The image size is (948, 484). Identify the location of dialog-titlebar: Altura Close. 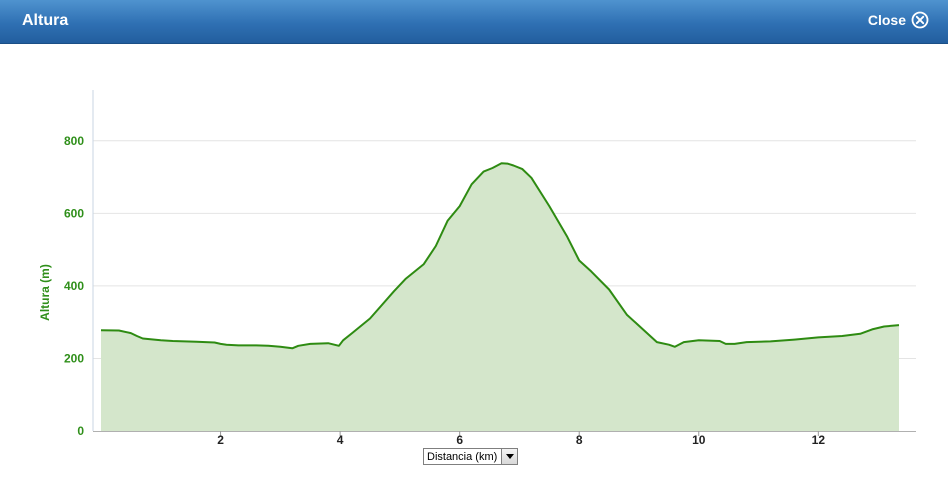
(474, 22).